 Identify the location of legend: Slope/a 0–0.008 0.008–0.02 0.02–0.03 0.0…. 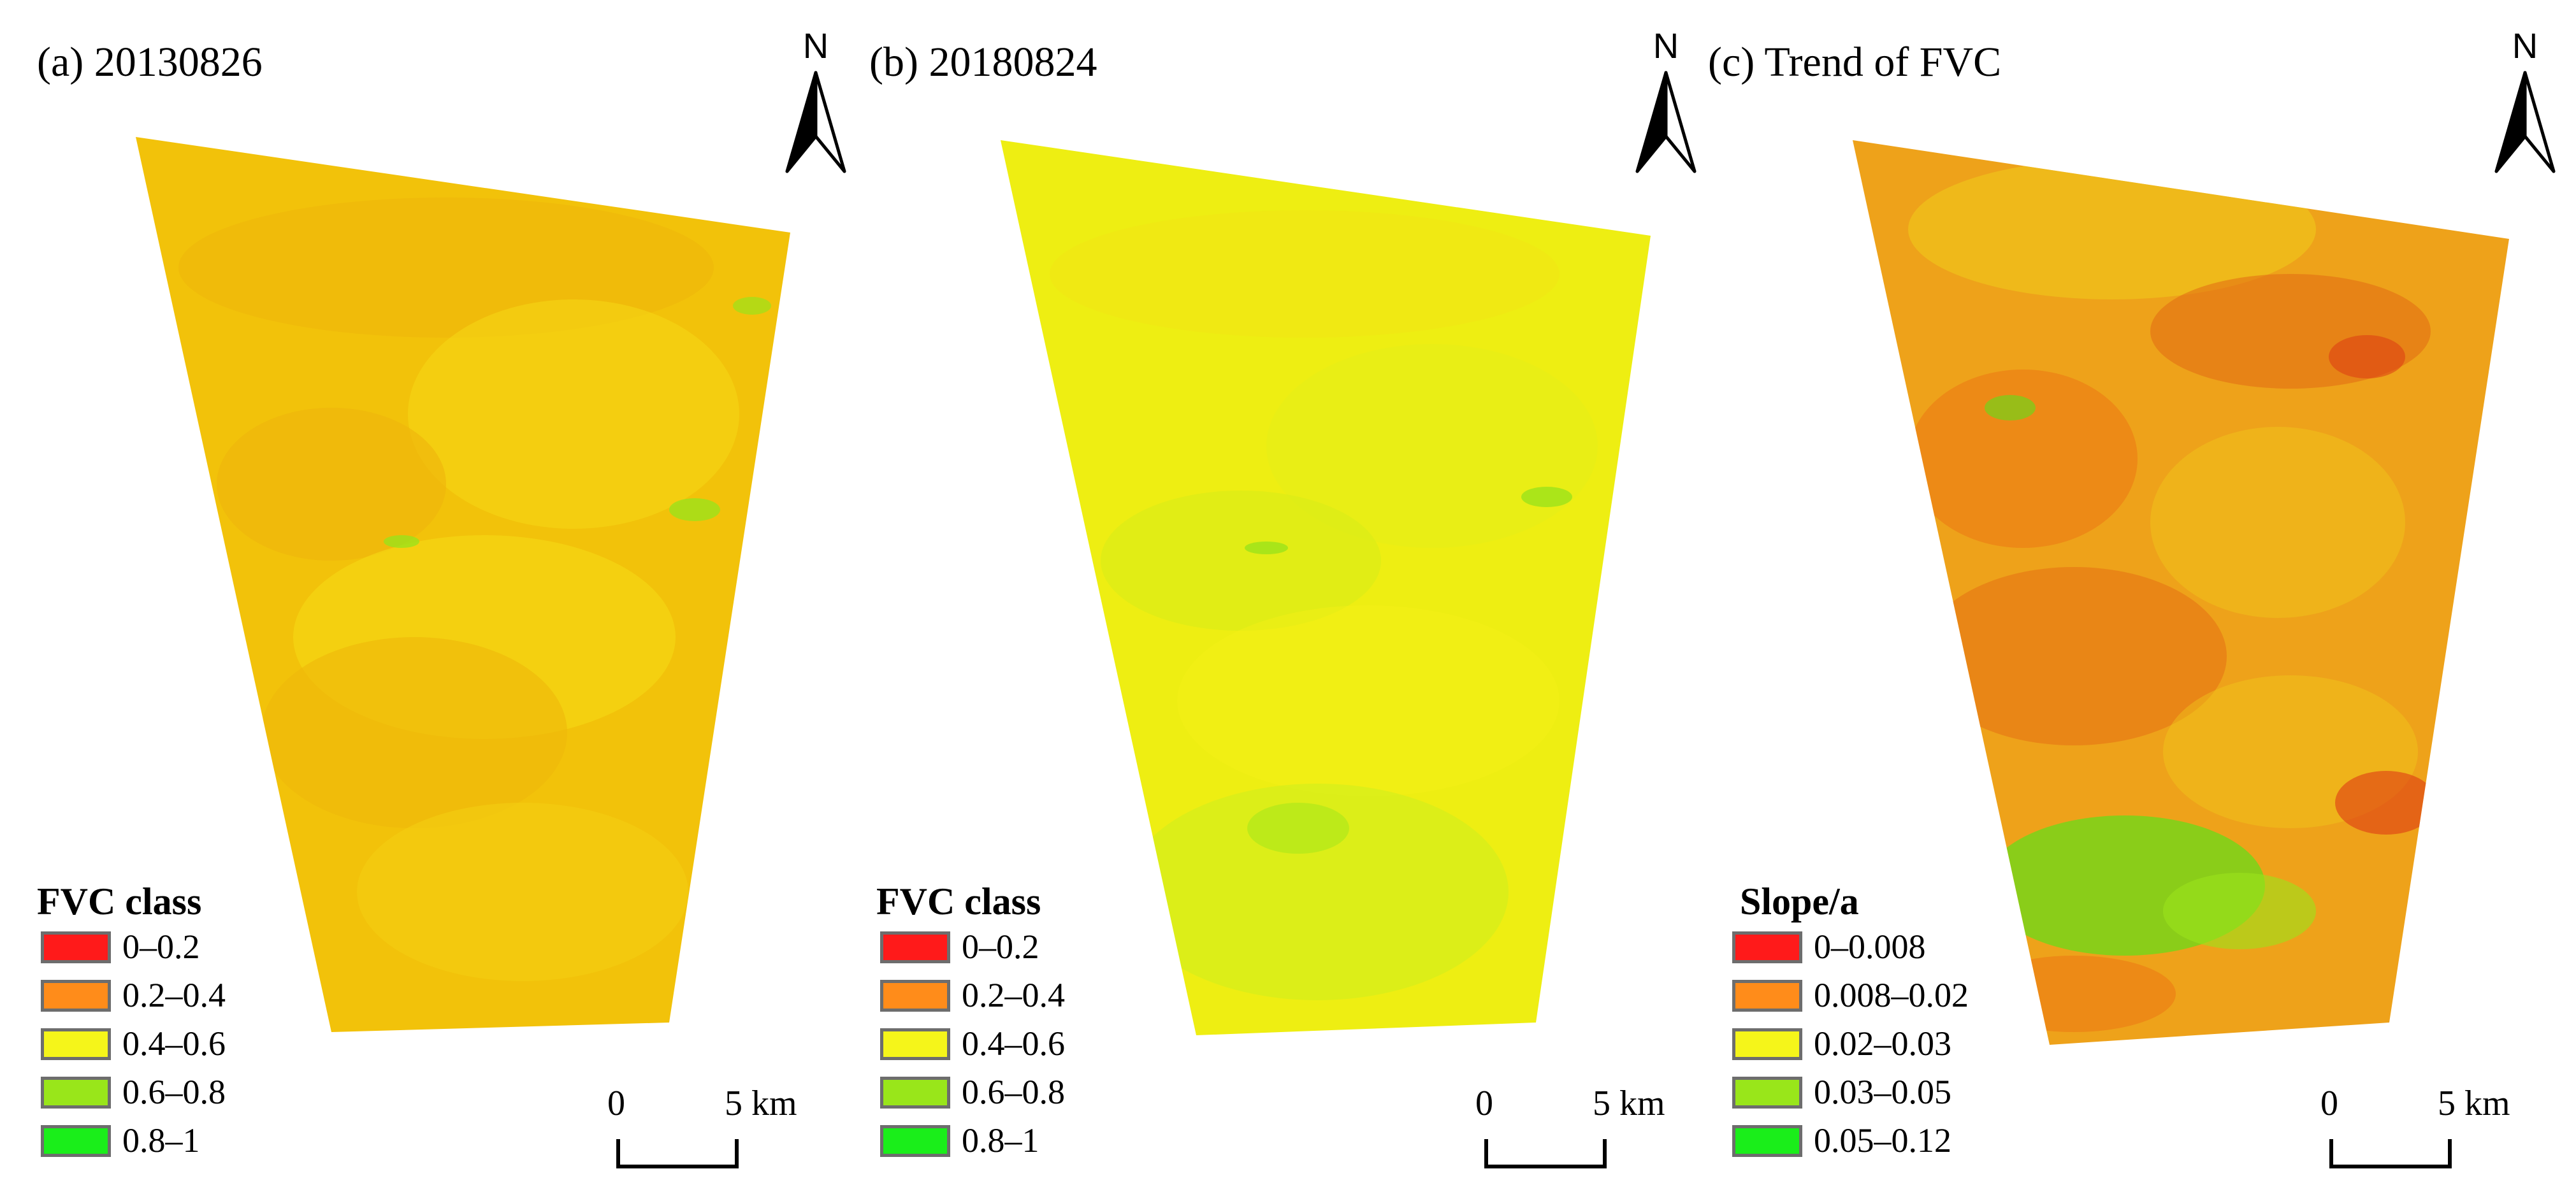
(1848, 1022).